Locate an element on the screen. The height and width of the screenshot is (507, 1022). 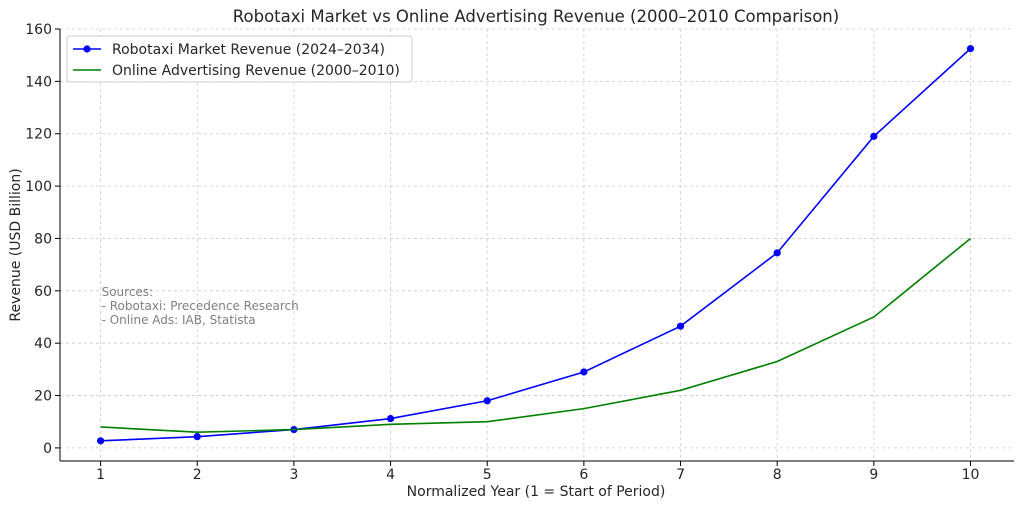
y-tick-label: 20 is located at coordinates (43, 397).